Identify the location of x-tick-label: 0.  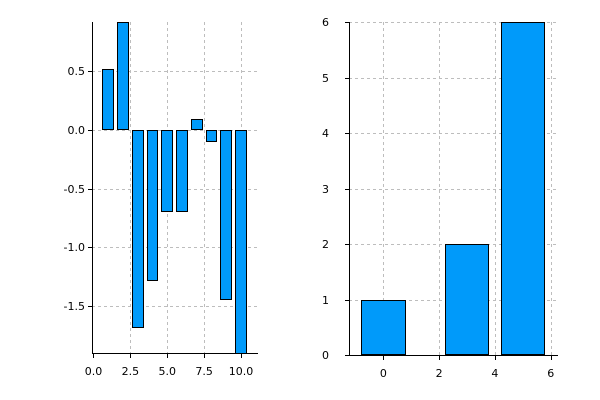
(383, 373).